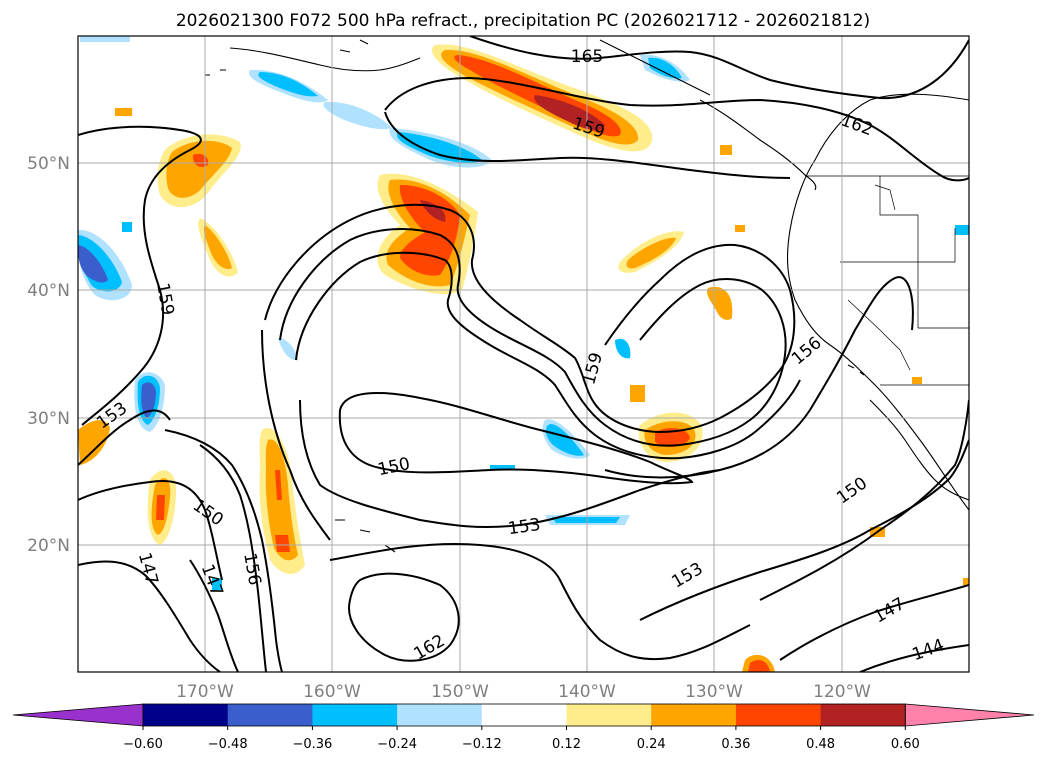 Image resolution: width=1047 pixels, height=765 pixels. Describe the element at coordinates (404, 617) in the screenshot. I see `contour-162-south` at that location.